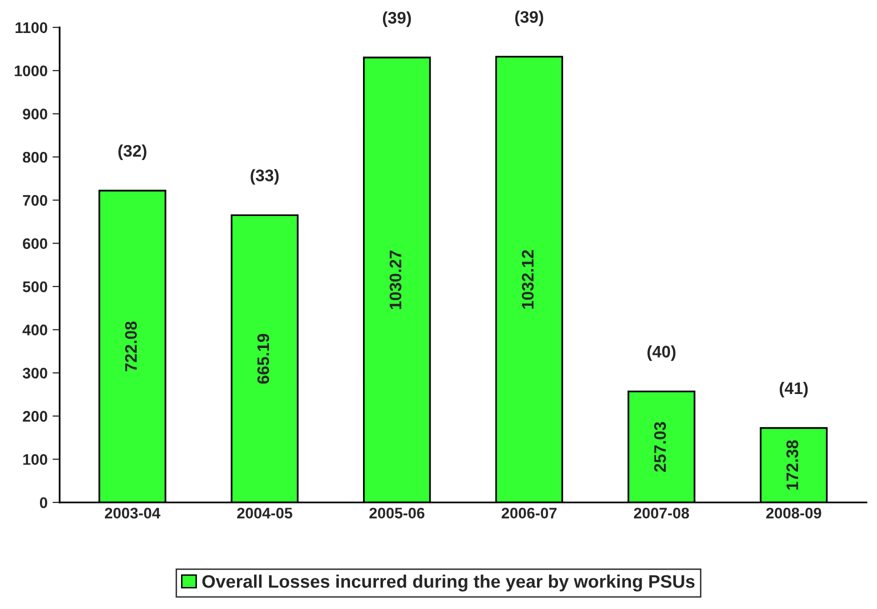 The image size is (877, 609). What do you see at coordinates (35, 459) in the screenshot?
I see `y-tick-label: 100` at bounding box center [35, 459].